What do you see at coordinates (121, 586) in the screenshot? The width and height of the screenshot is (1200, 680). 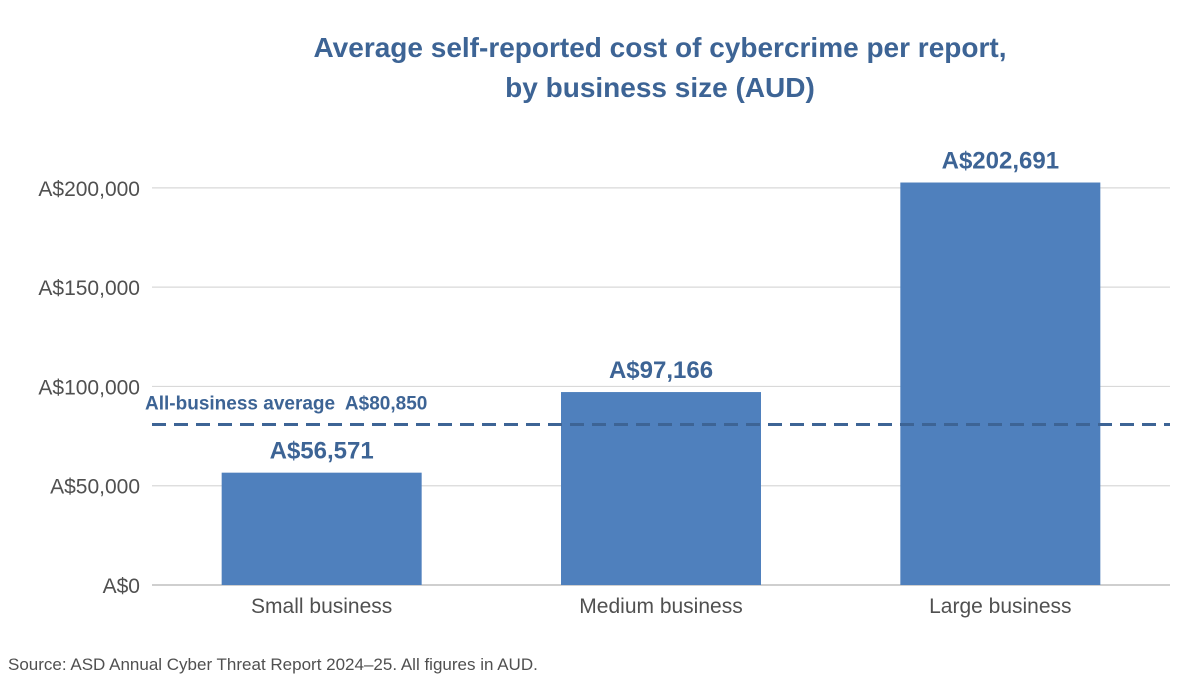 I see `y-tick-label: A$0` at bounding box center [121, 586].